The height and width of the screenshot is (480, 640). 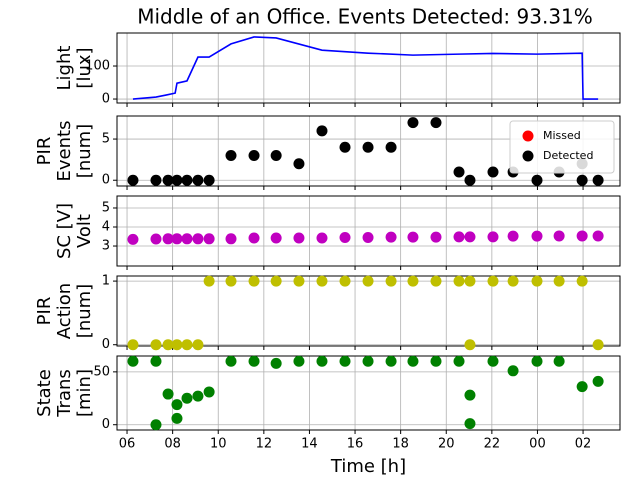 I want to click on x-tick-label: 14, so click(x=309, y=444).